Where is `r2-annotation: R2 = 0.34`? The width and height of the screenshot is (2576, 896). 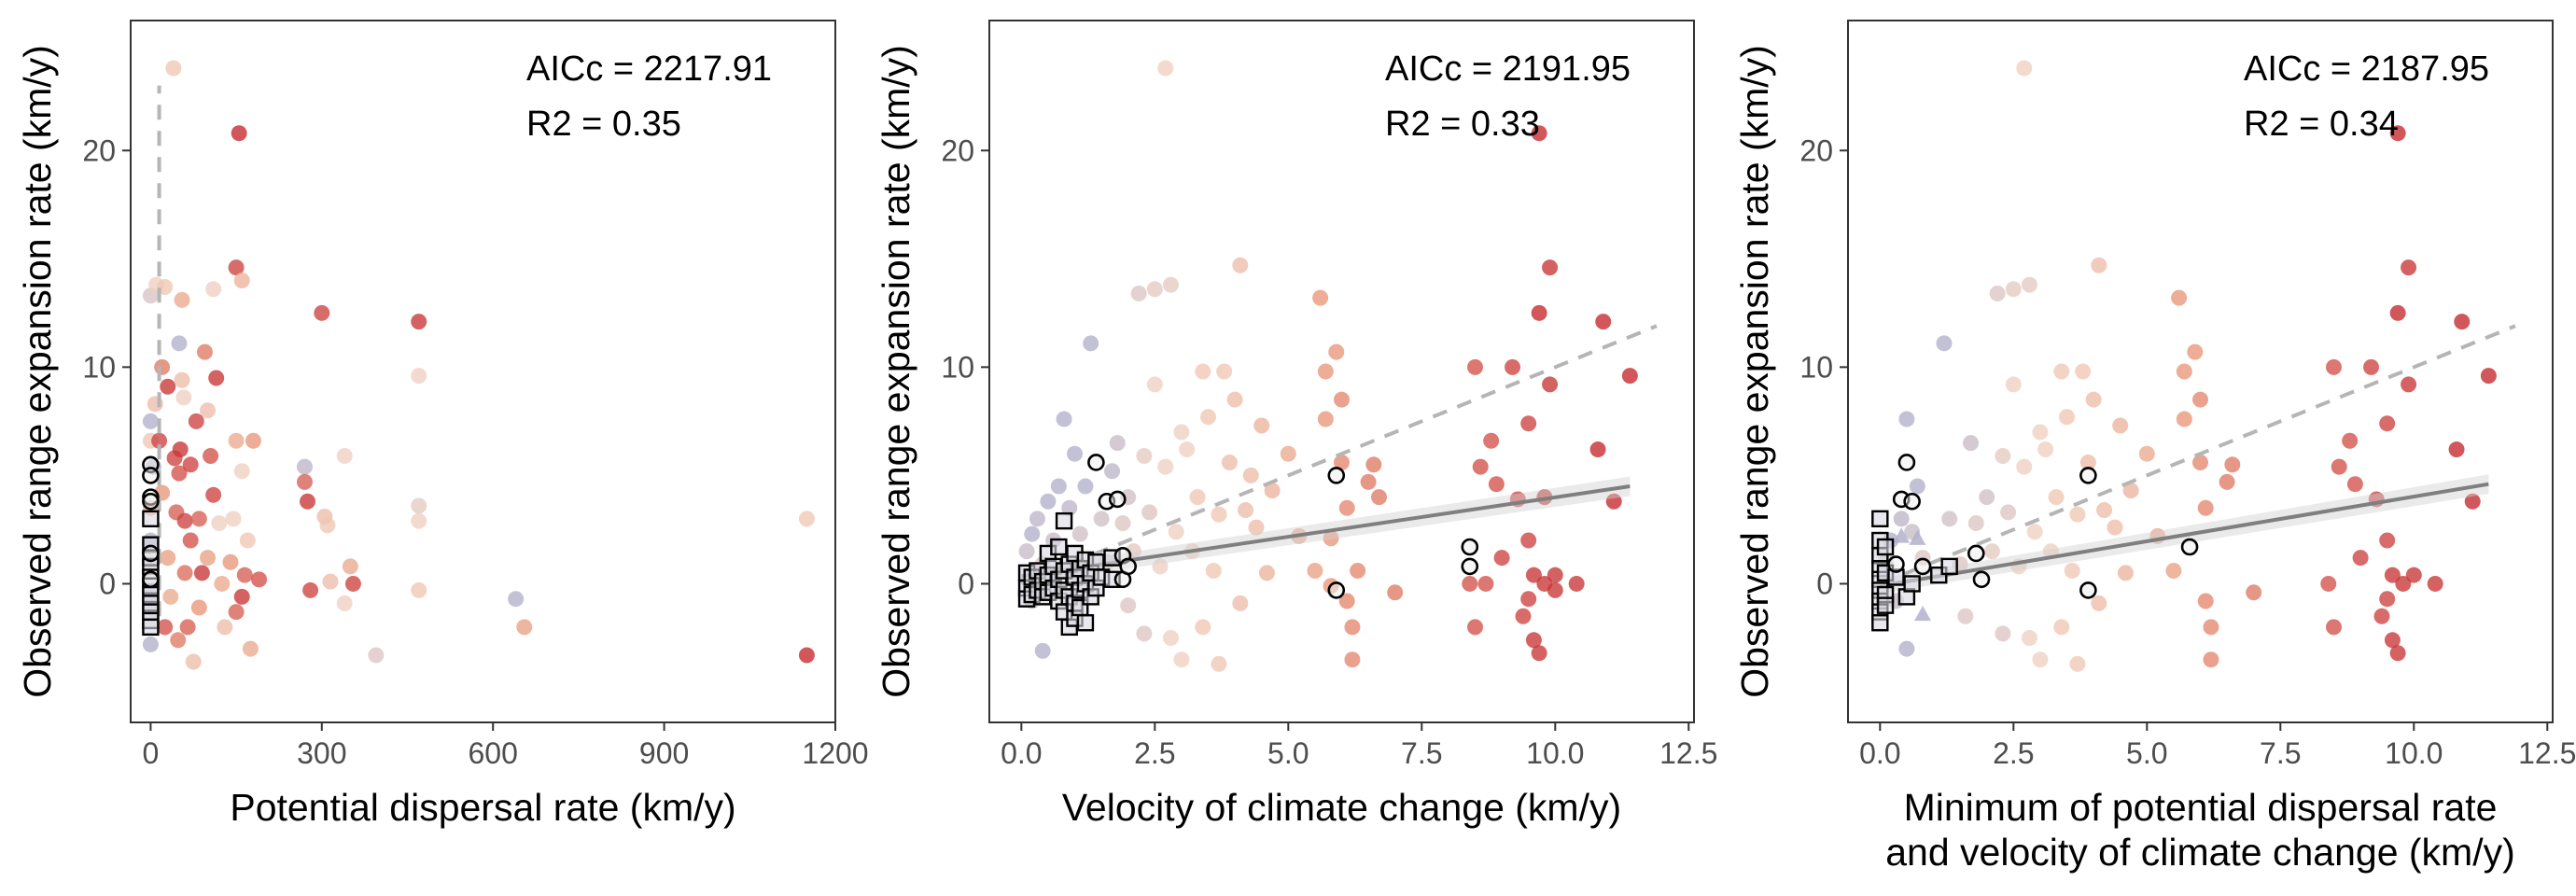 r2-annotation: R2 = 0.34 is located at coordinates (2321, 124).